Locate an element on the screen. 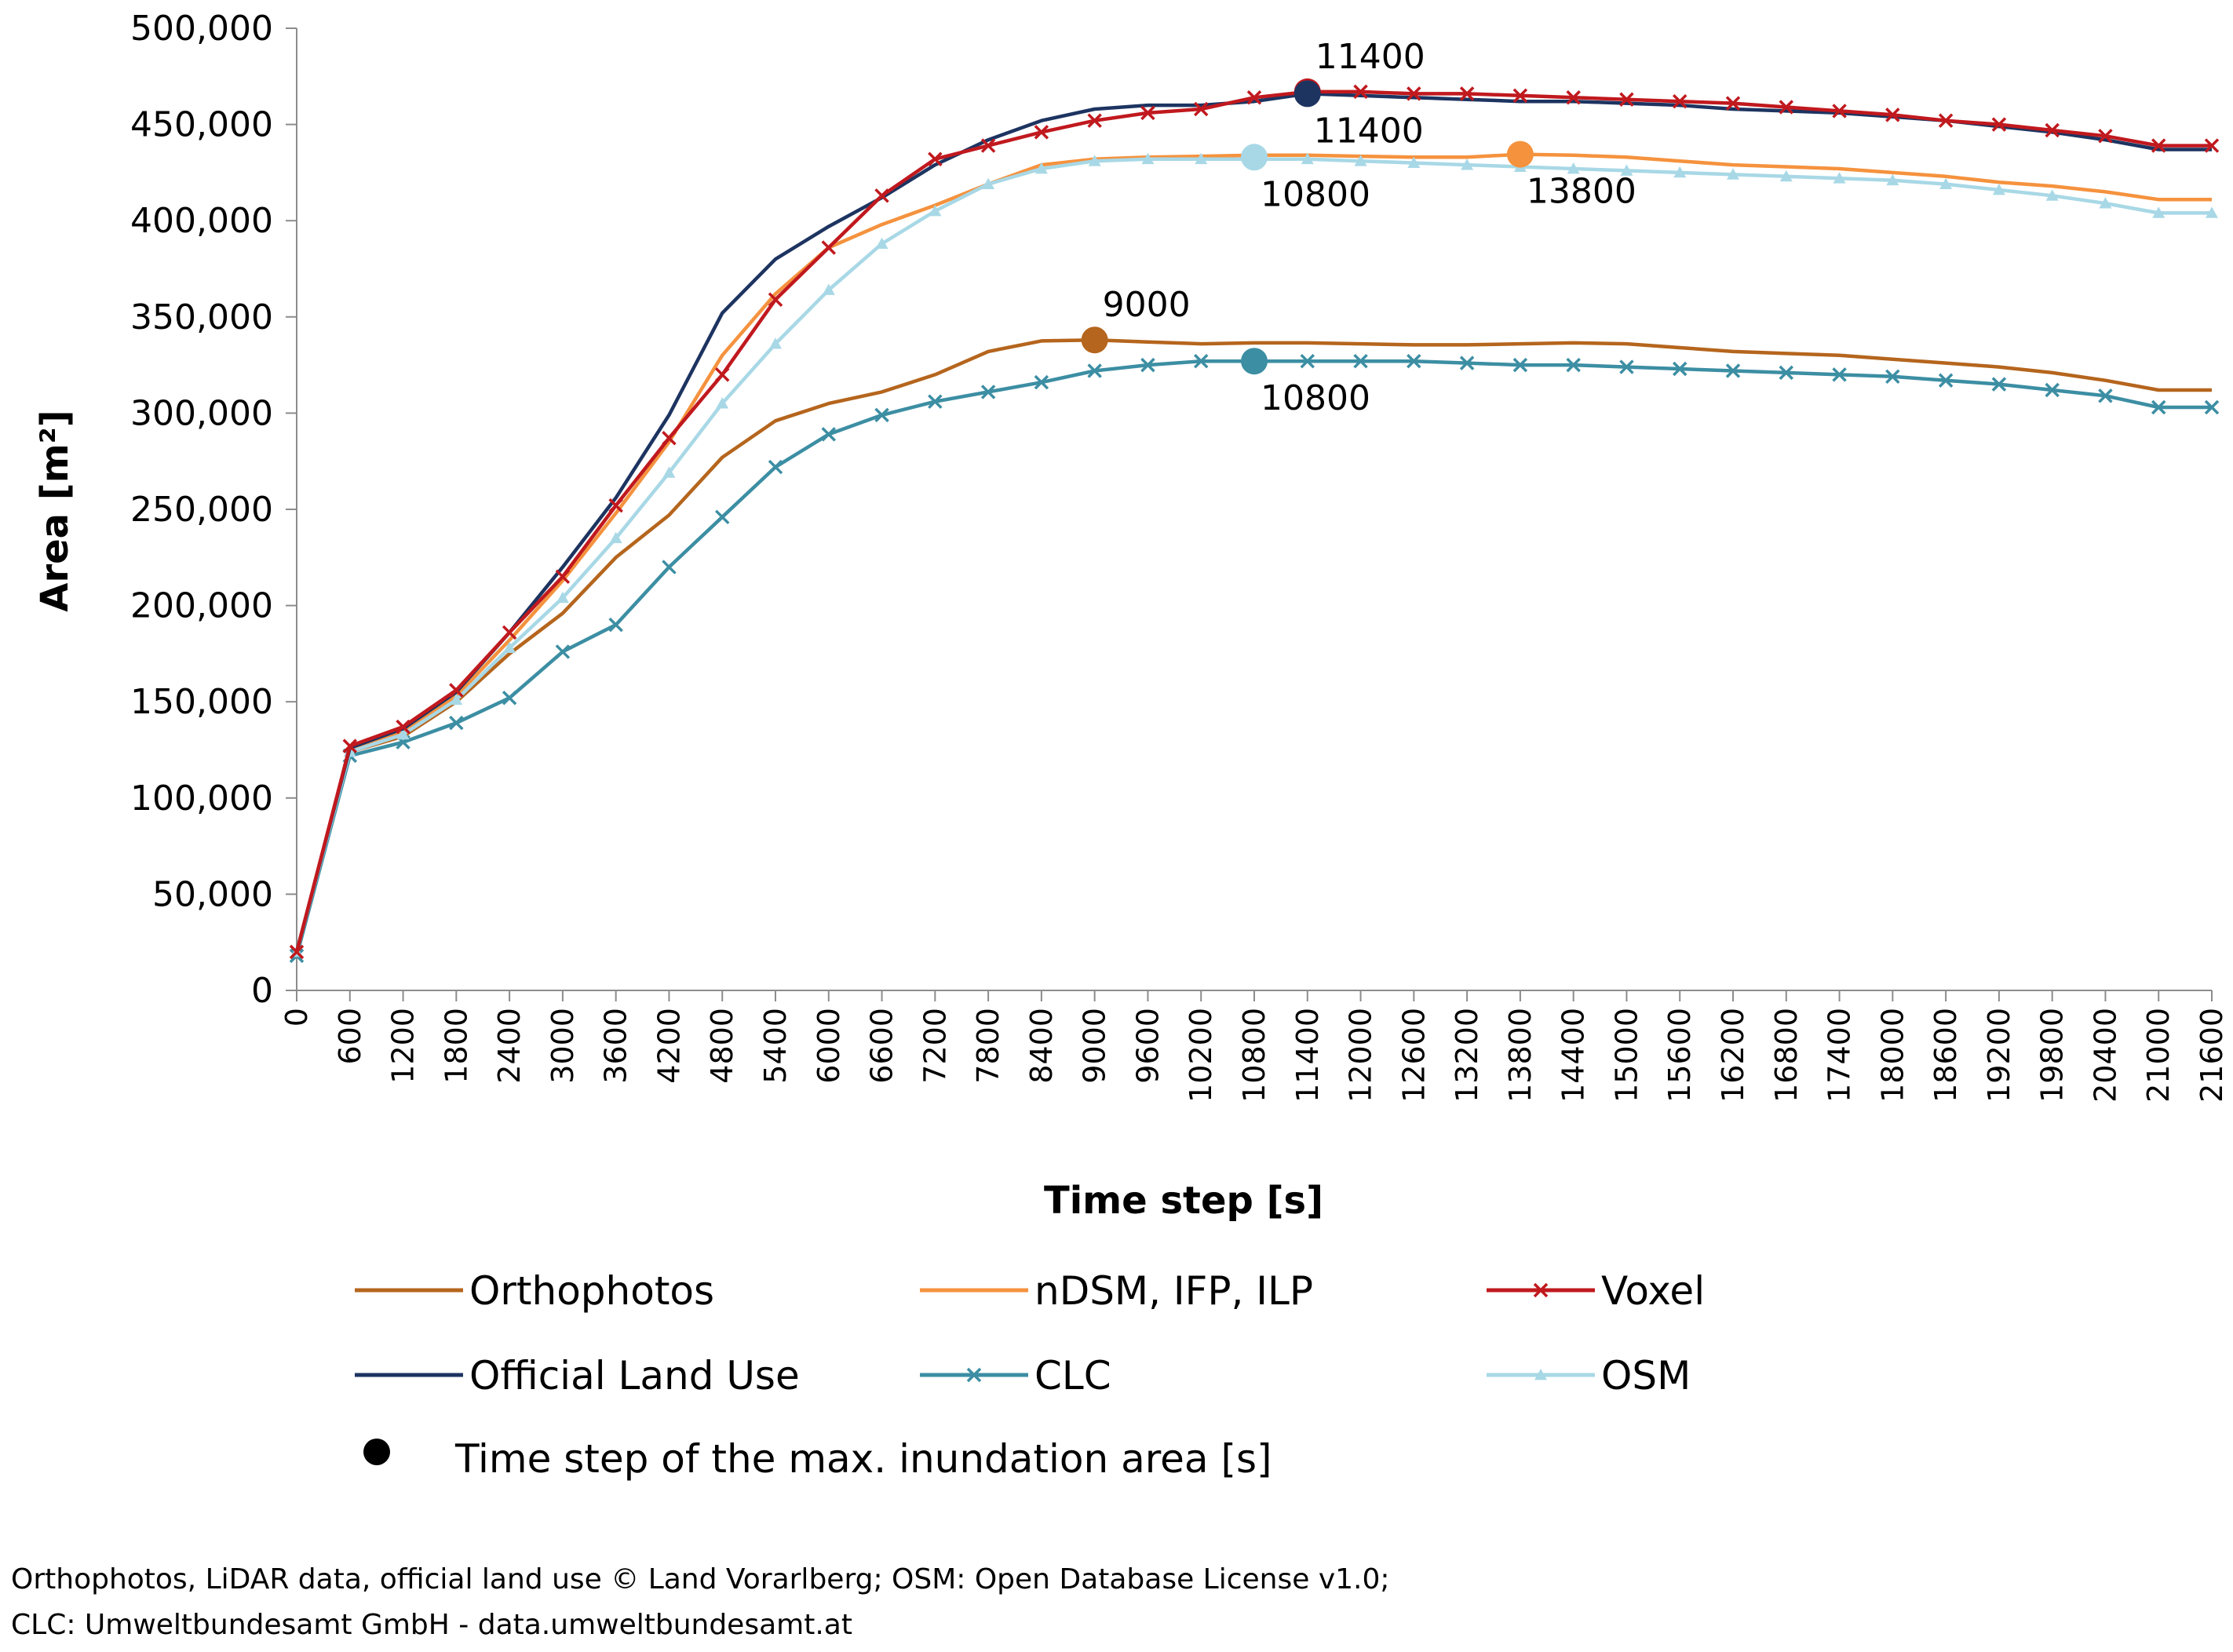 The width and height of the screenshot is (2233, 1652). x-tick-label: 12600 is located at coordinates (1413, 1055).